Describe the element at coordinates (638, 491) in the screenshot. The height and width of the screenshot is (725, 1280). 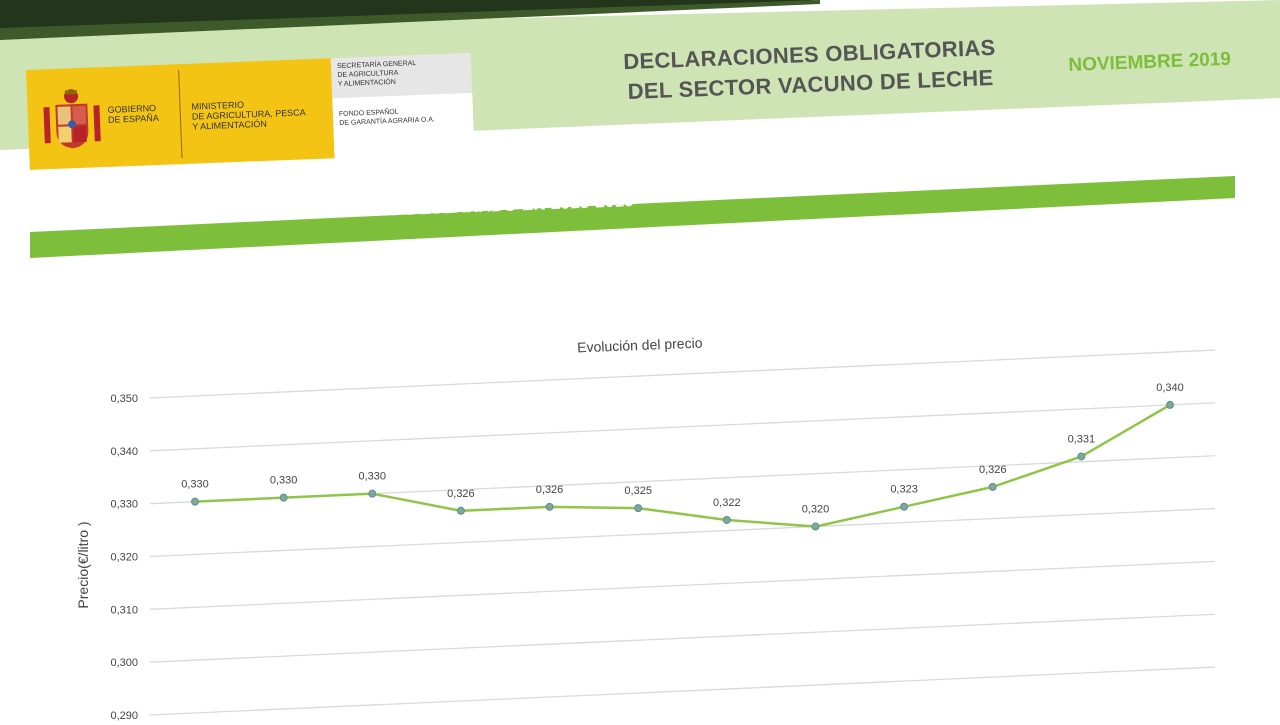
I see `data-label: 0,325` at that location.